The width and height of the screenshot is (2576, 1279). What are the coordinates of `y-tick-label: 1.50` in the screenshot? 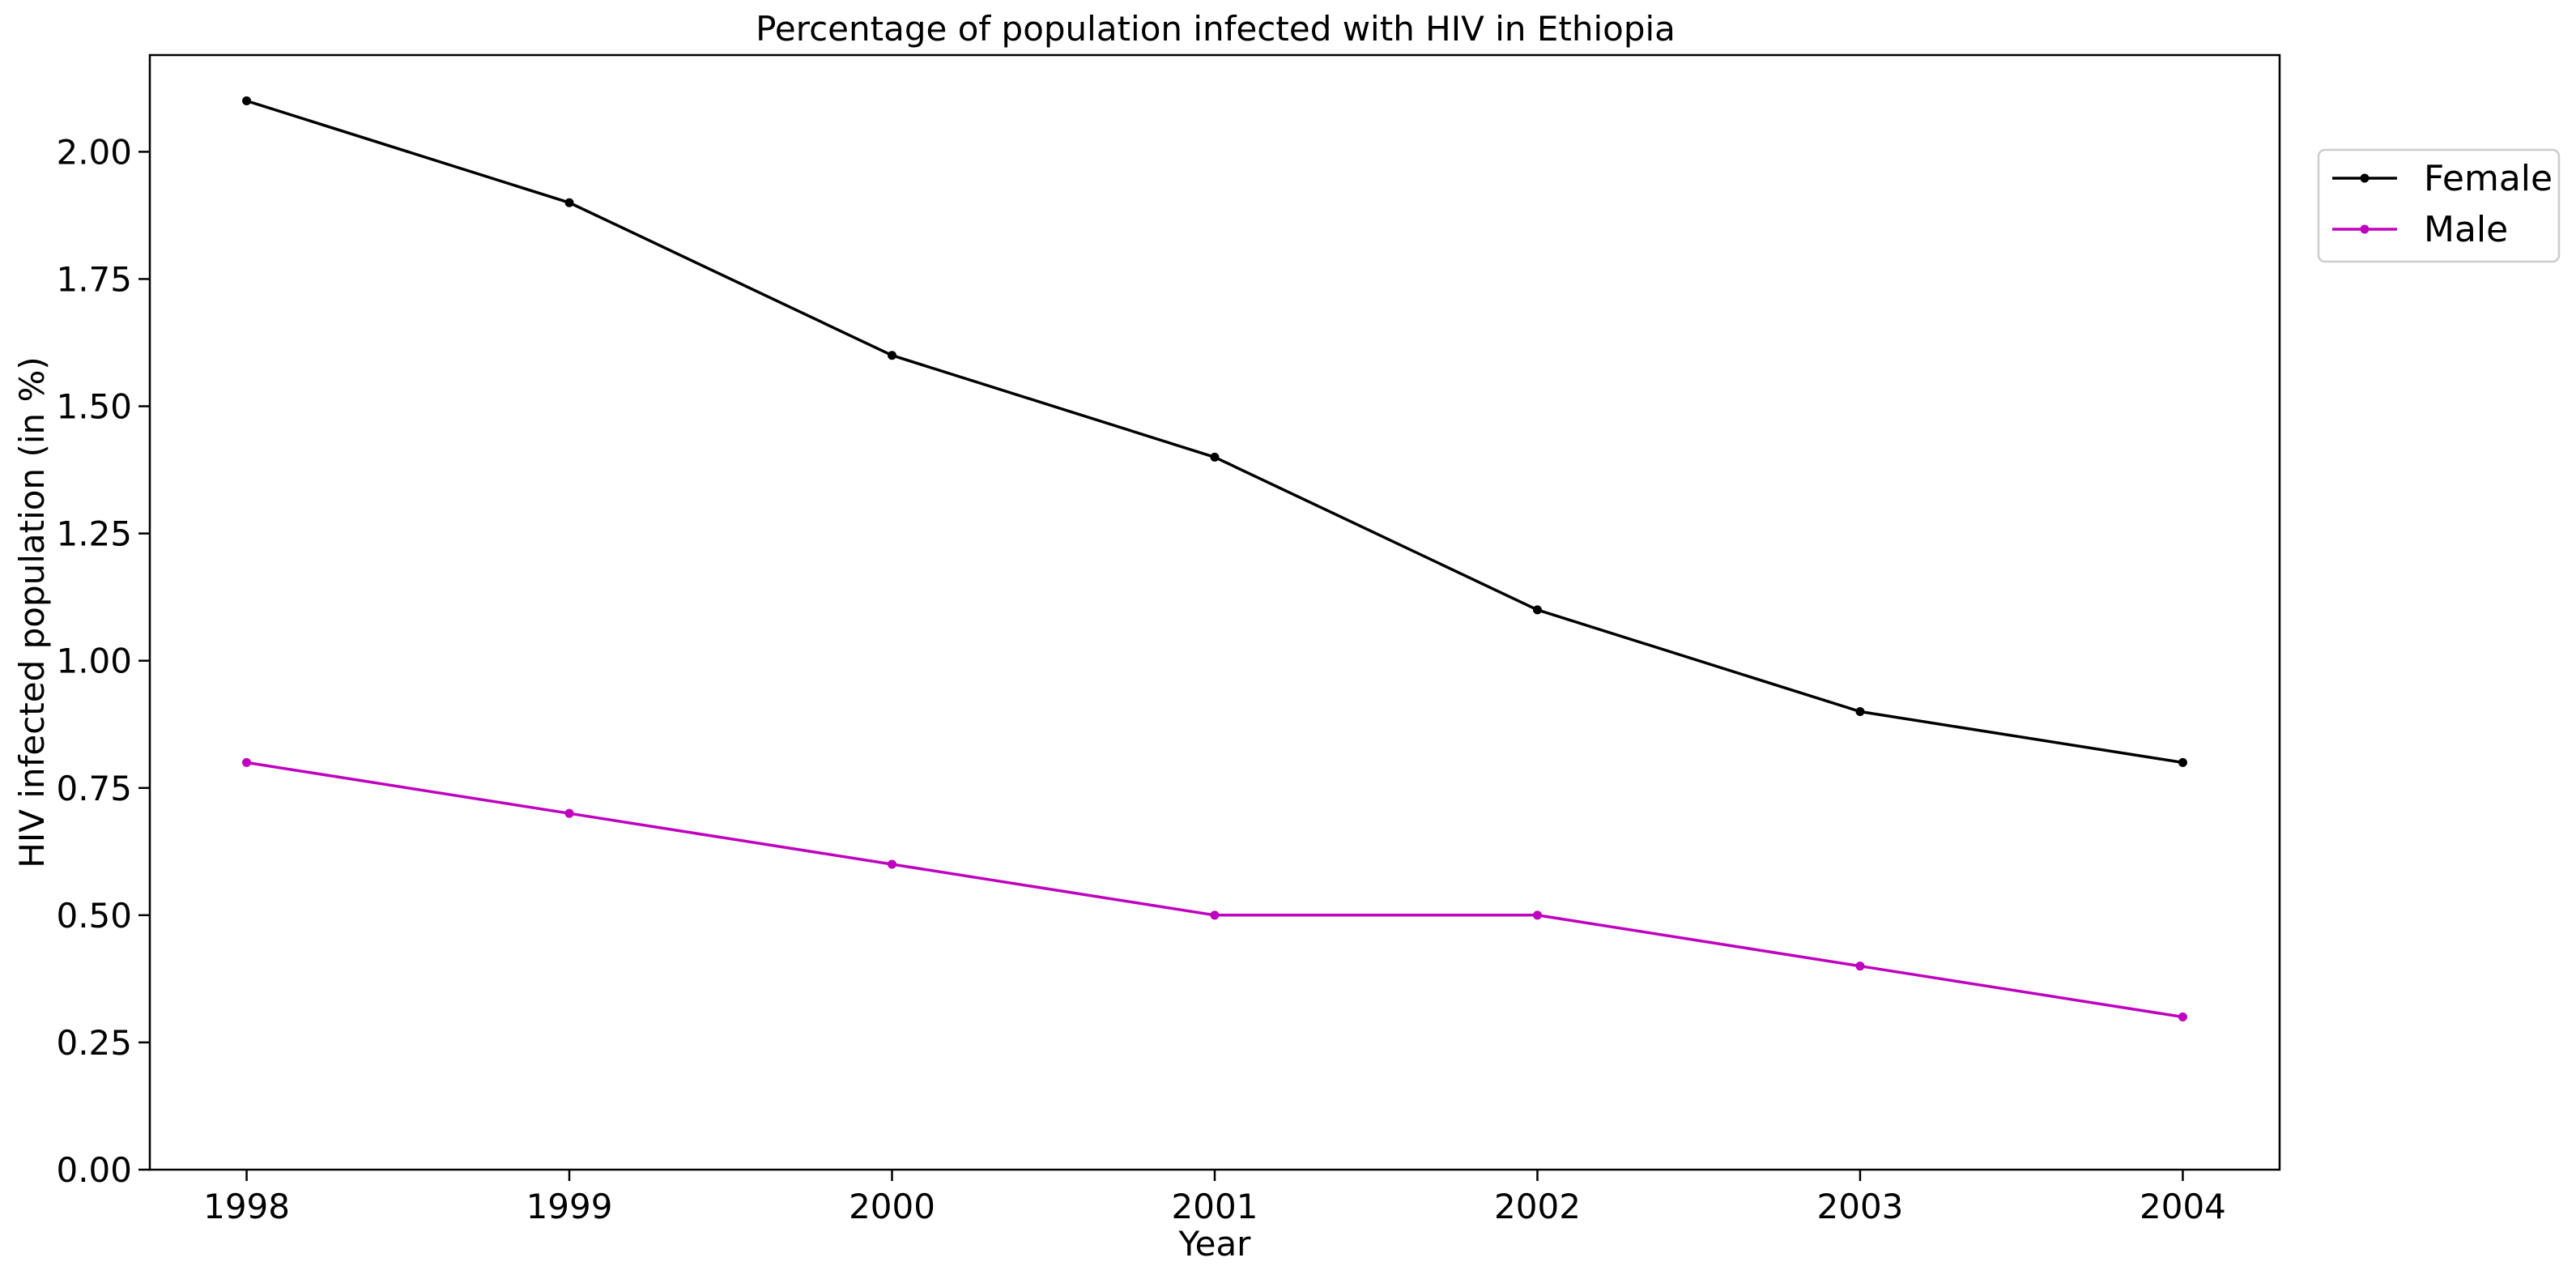 It's located at (94, 407).